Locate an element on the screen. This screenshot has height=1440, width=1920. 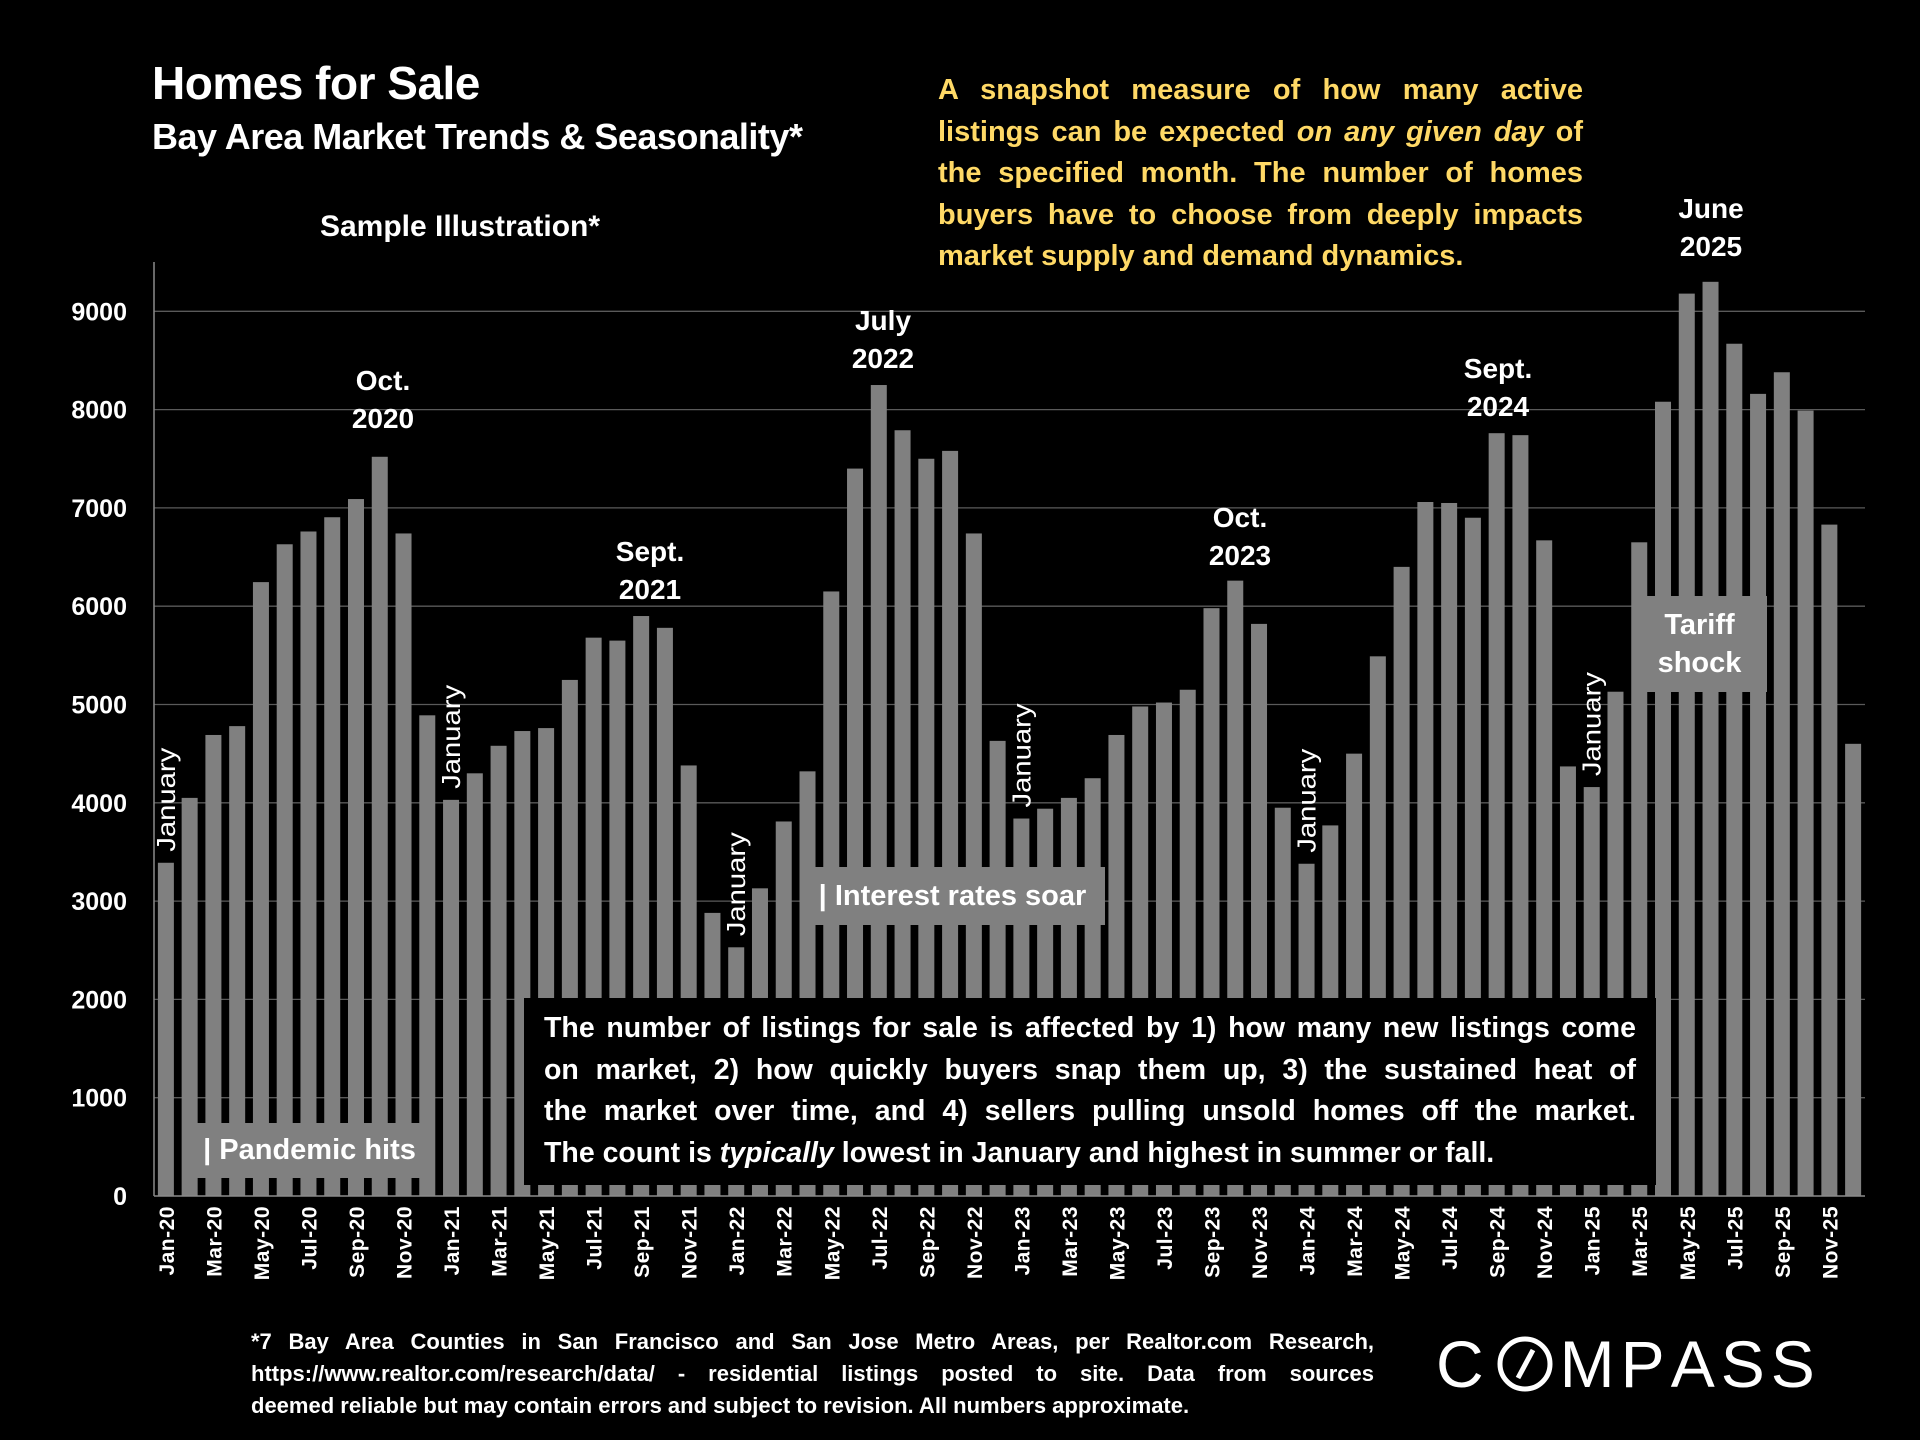
x-tick-label: Sep-20 is located at coordinates (357, 1242).